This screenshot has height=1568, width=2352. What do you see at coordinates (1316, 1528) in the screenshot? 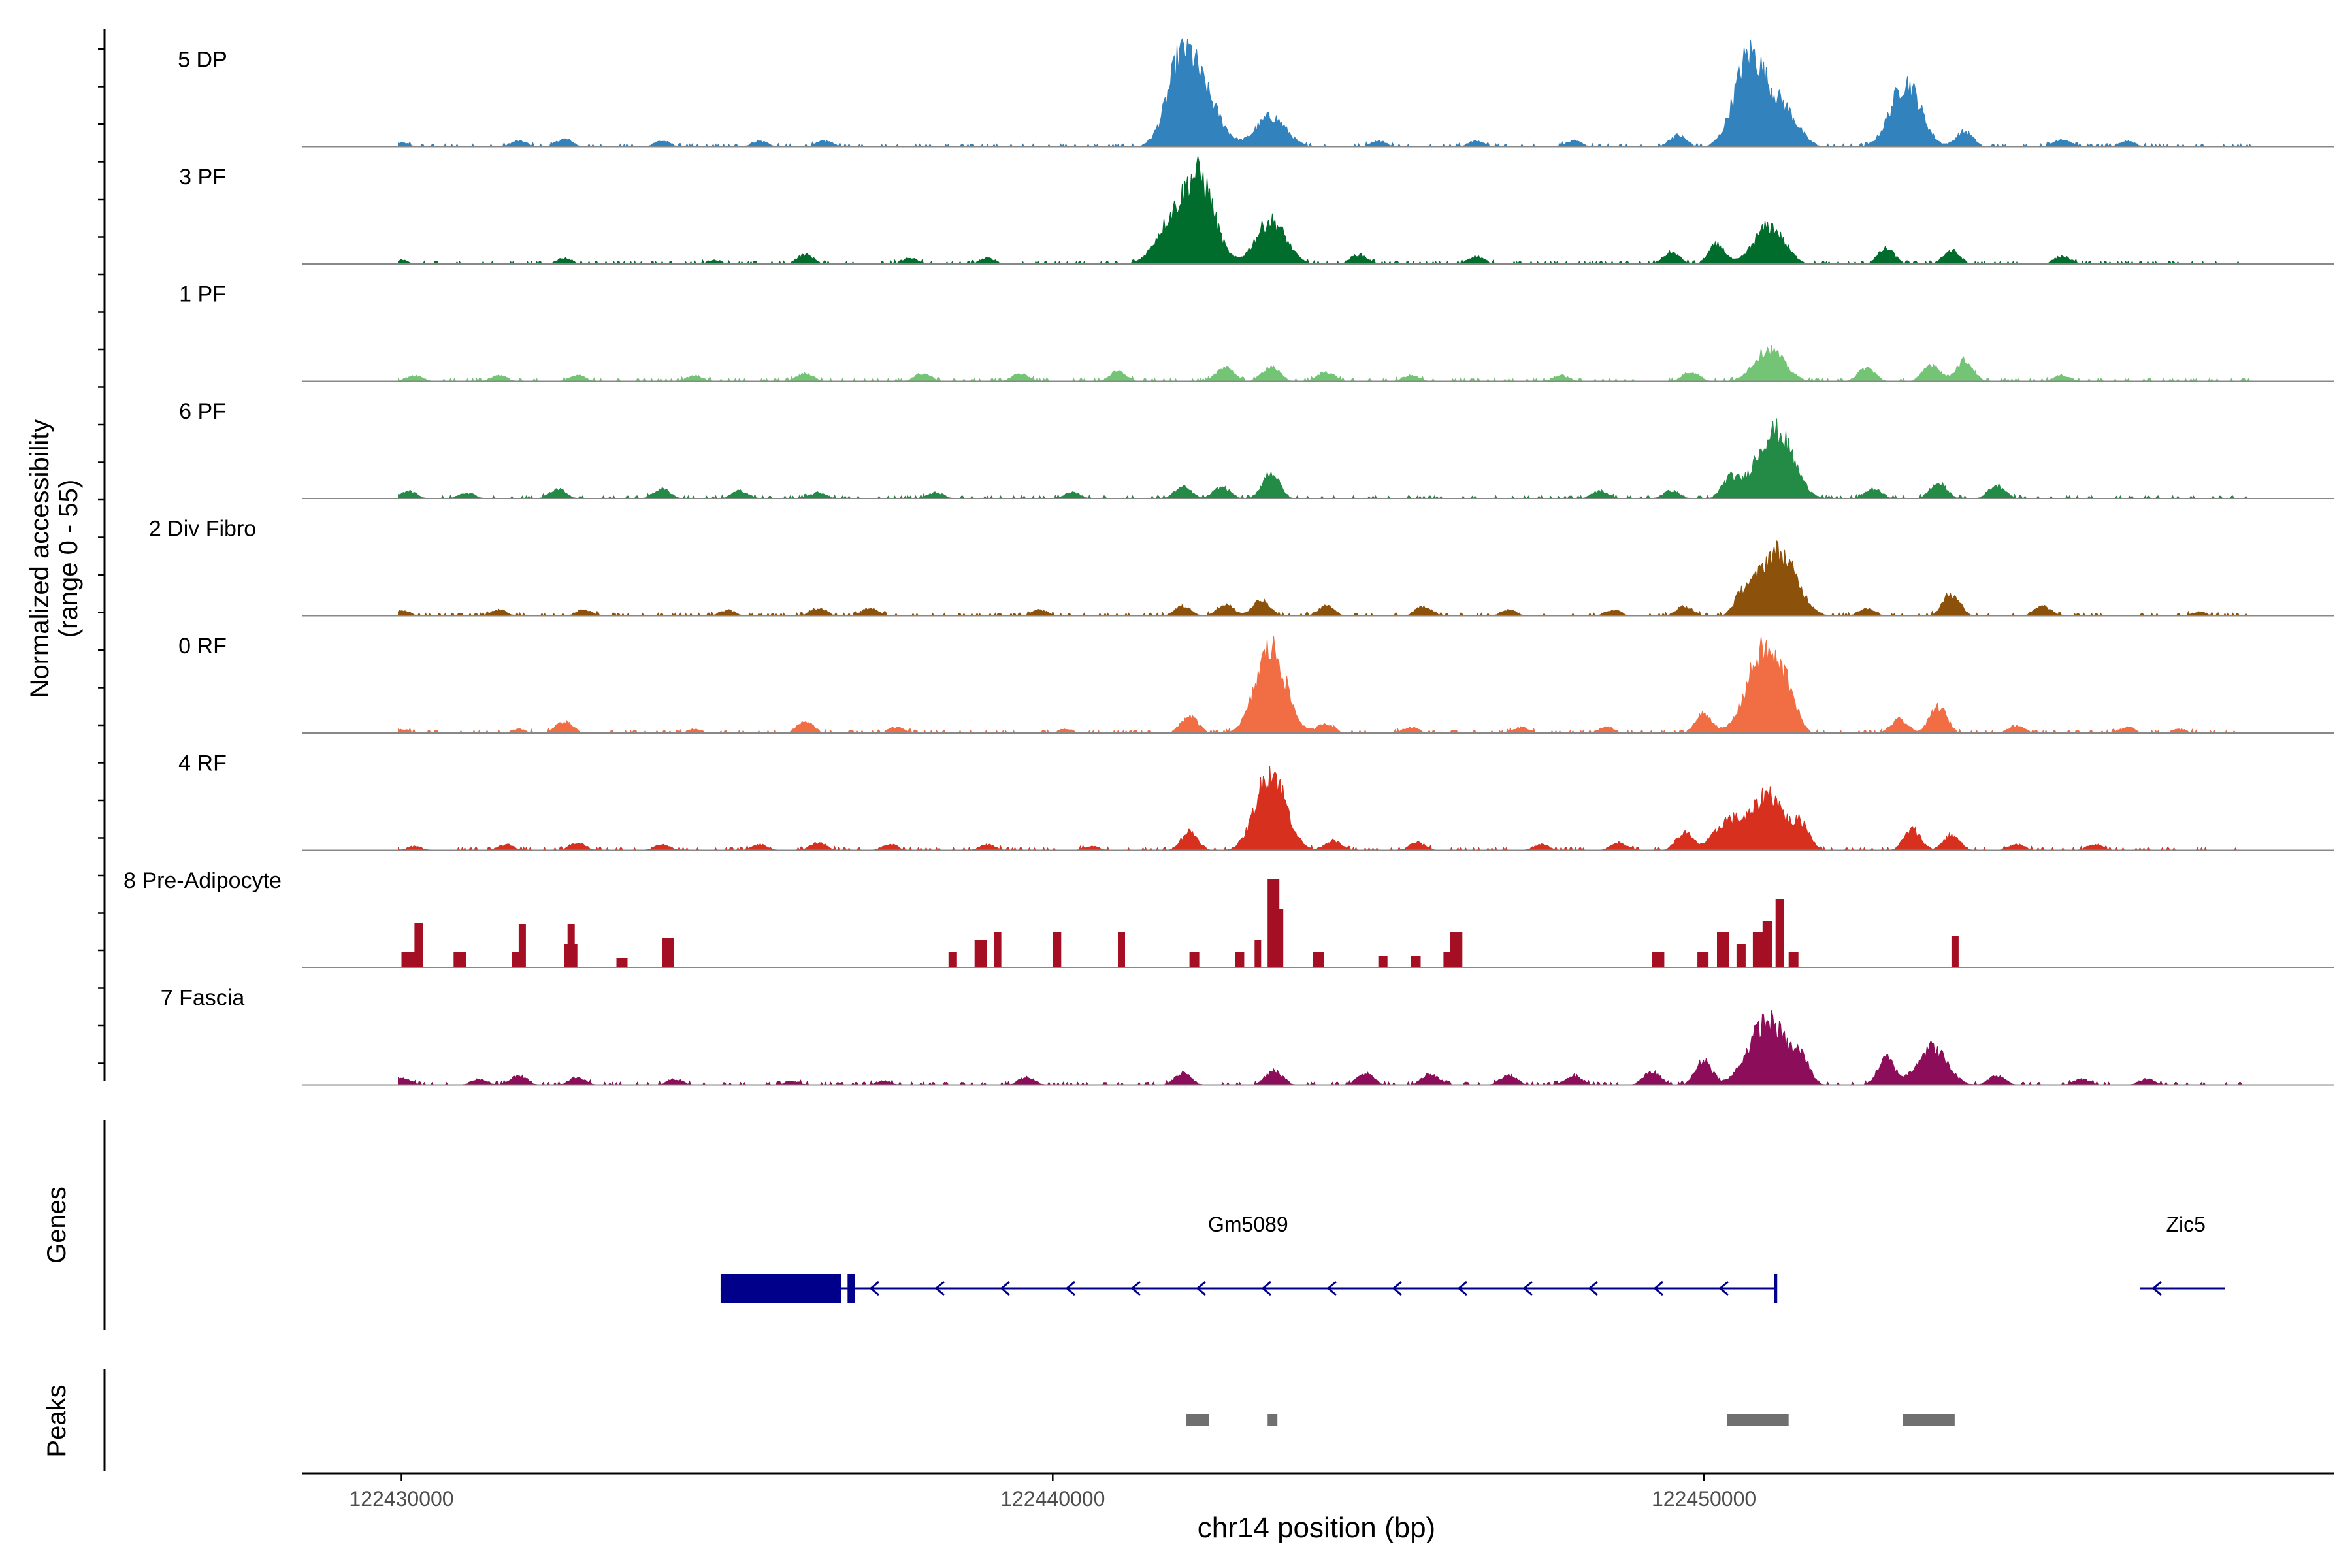
I see `x-axis-label: chr14 position (bp)` at bounding box center [1316, 1528].